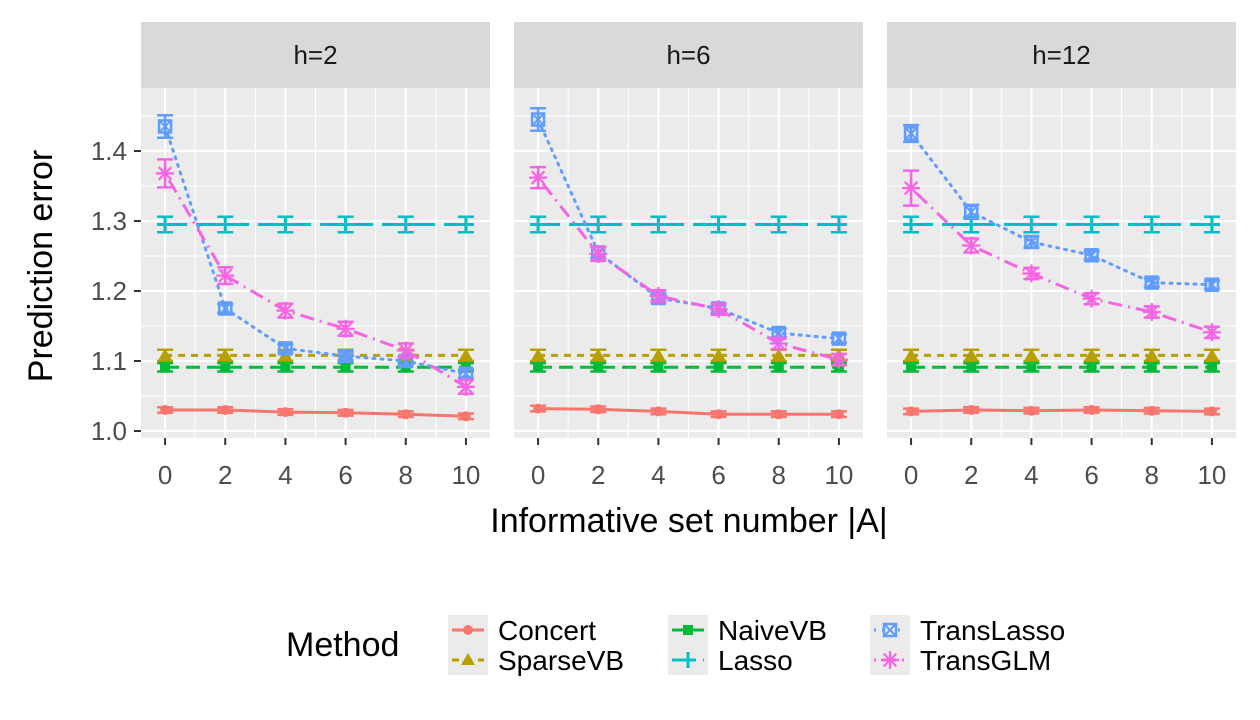 Image resolution: width=1260 pixels, height=720 pixels. I want to click on y-tick-label: 1.4, so click(109, 151).